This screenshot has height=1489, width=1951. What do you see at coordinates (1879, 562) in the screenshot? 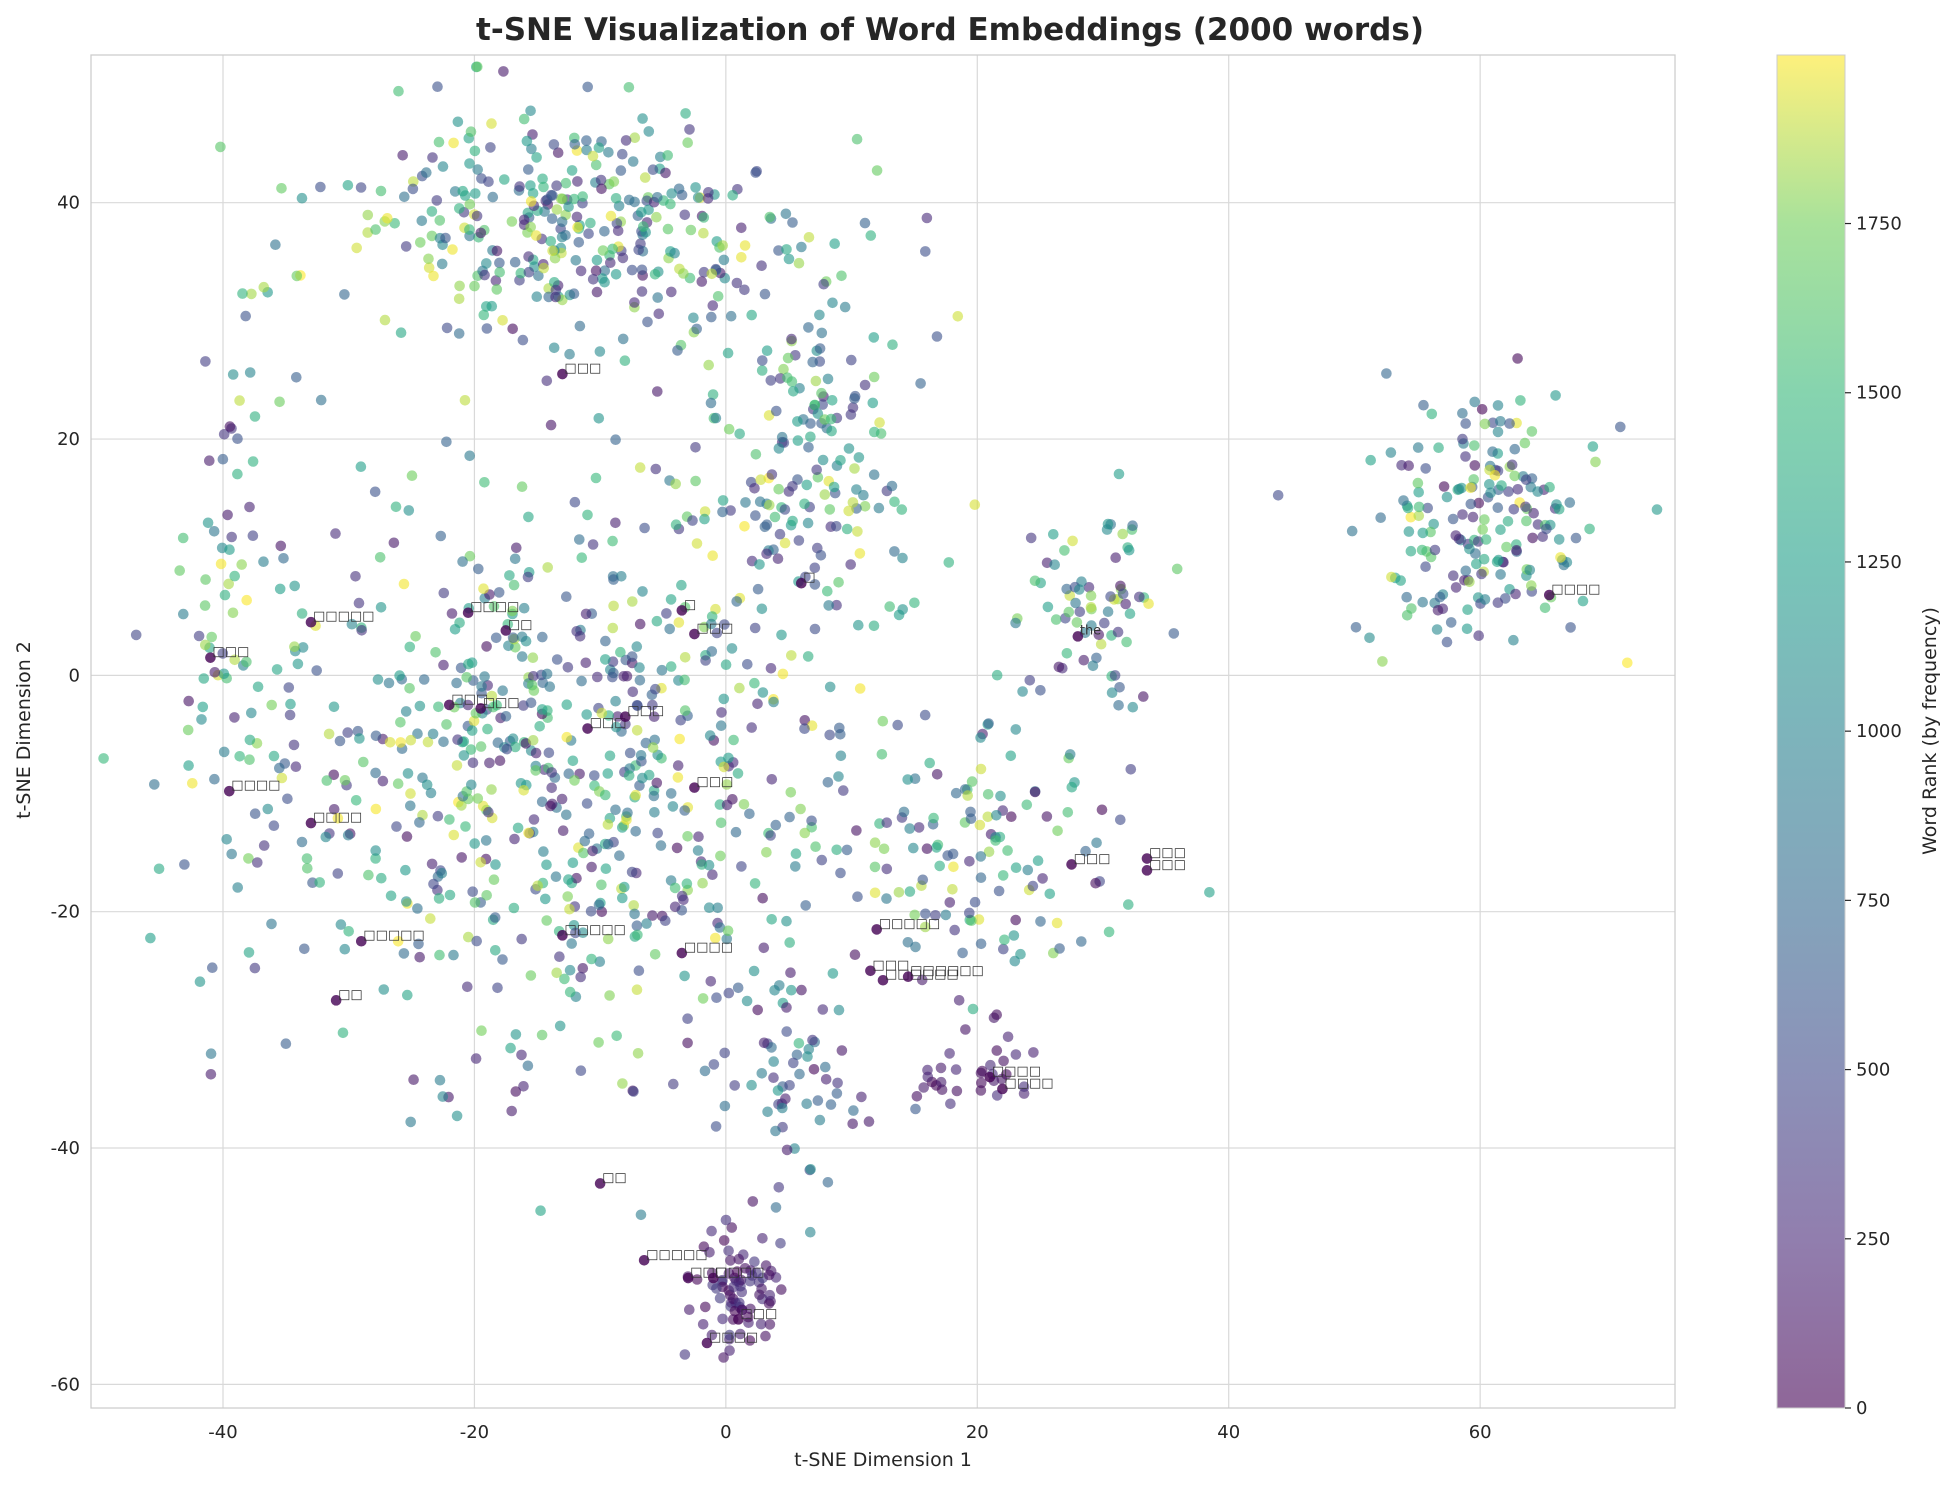
I see `colorbar-tick-label: 1250` at bounding box center [1879, 562].